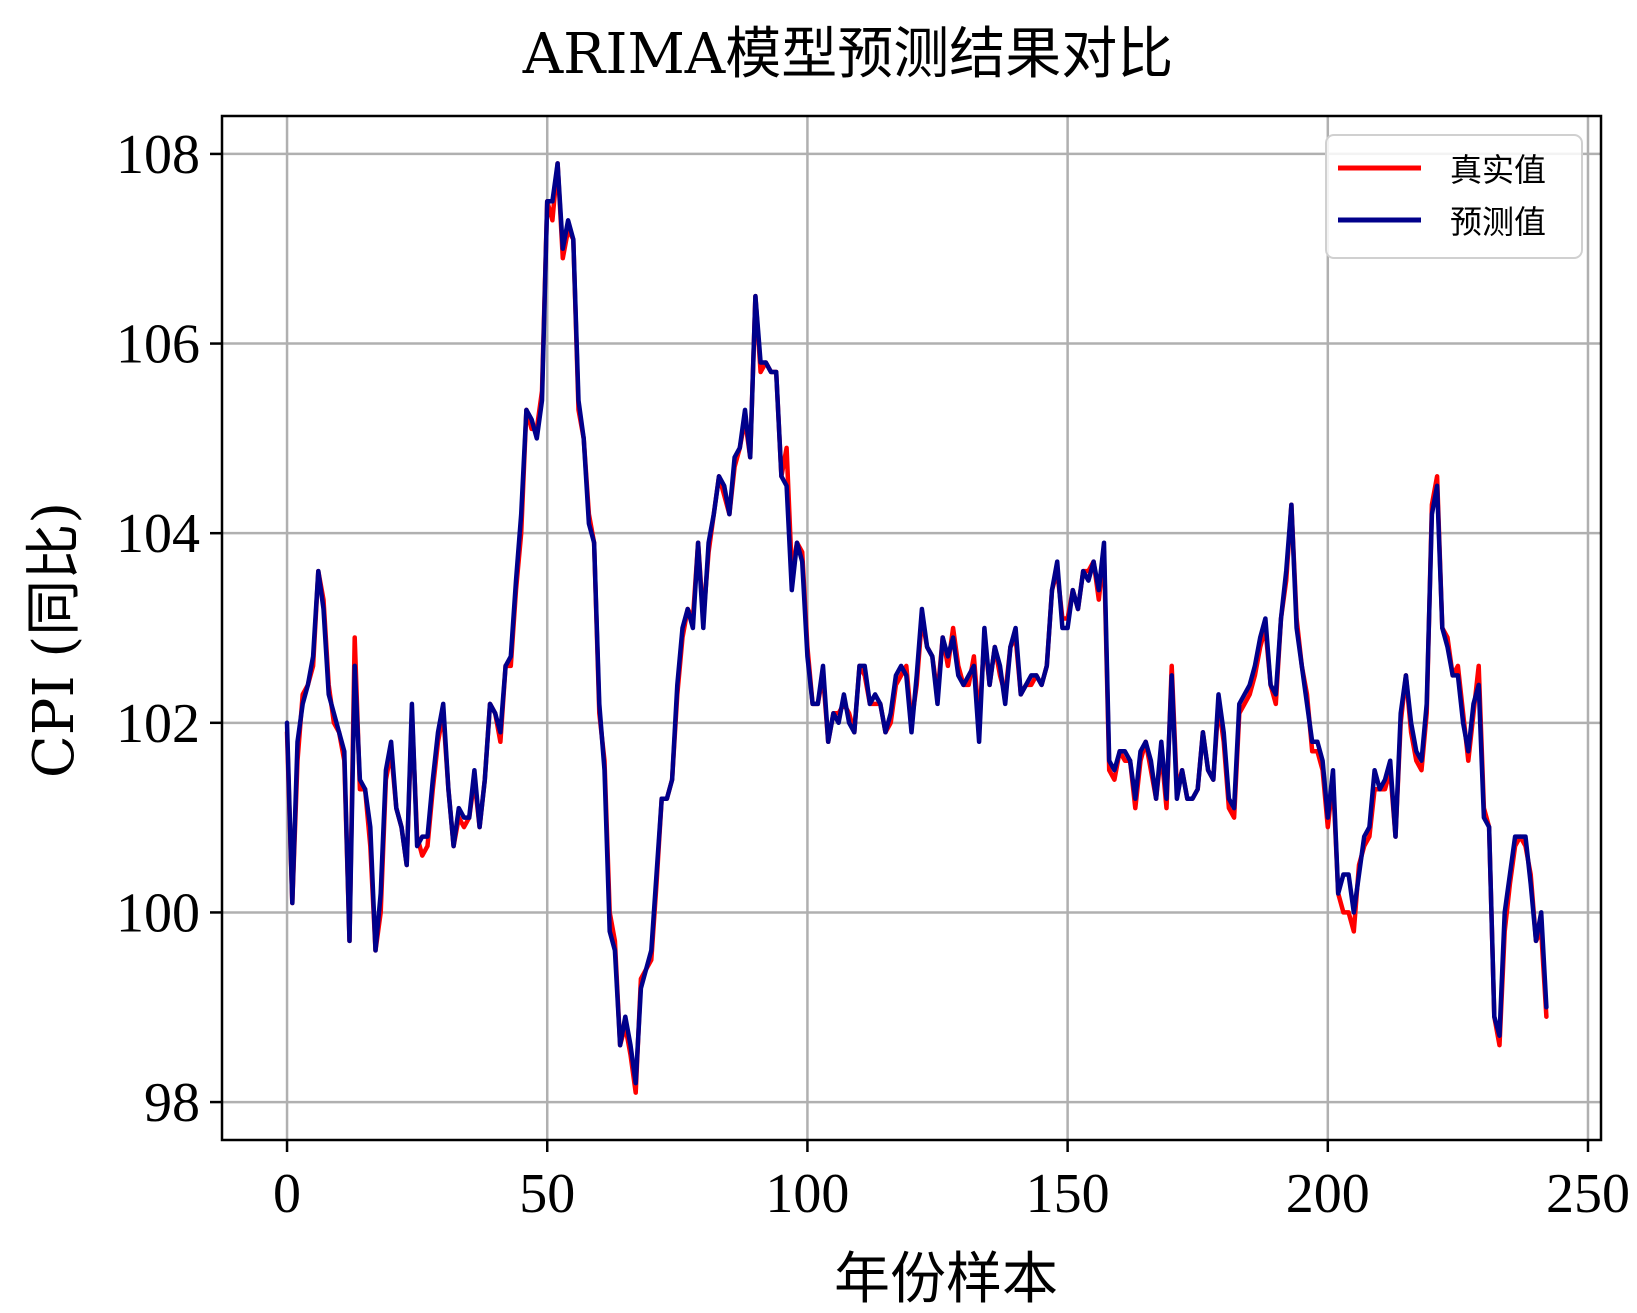  Describe the element at coordinates (158, 534) in the screenshot. I see `y-tick-label: 104` at that location.